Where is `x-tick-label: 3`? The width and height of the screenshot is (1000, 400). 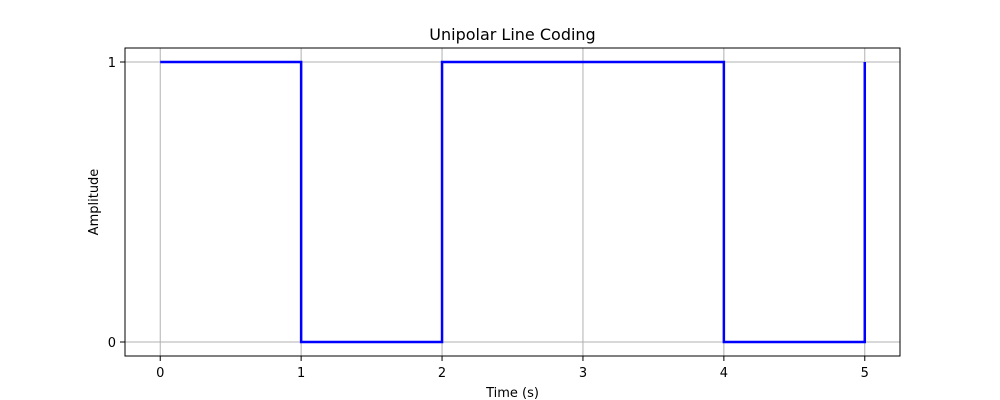
x-tick-label: 3 is located at coordinates (583, 373).